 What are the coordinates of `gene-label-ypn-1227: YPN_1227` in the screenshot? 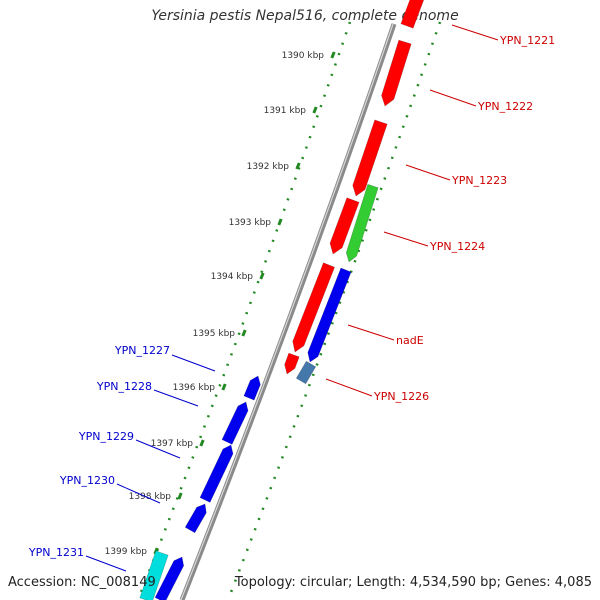 It's located at (142, 350).